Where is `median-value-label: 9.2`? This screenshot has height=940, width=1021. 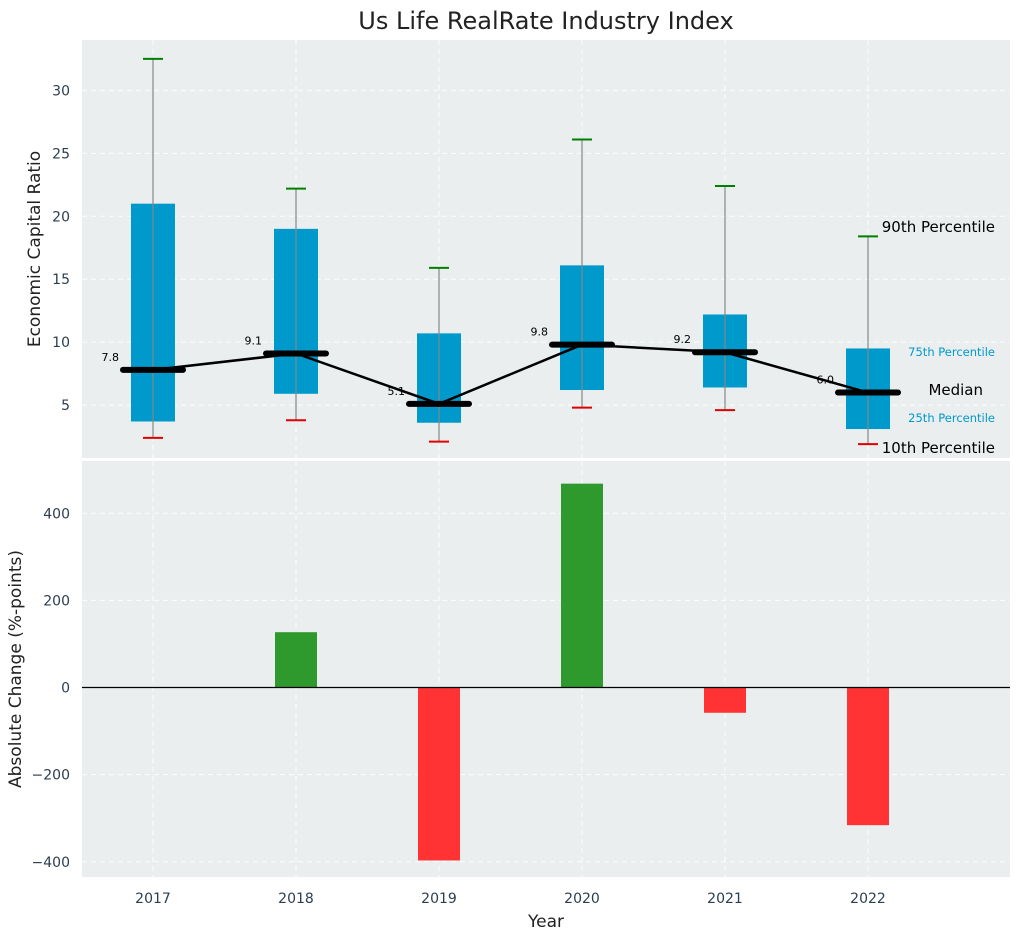
median-value-label: 9.2 is located at coordinates (683, 339).